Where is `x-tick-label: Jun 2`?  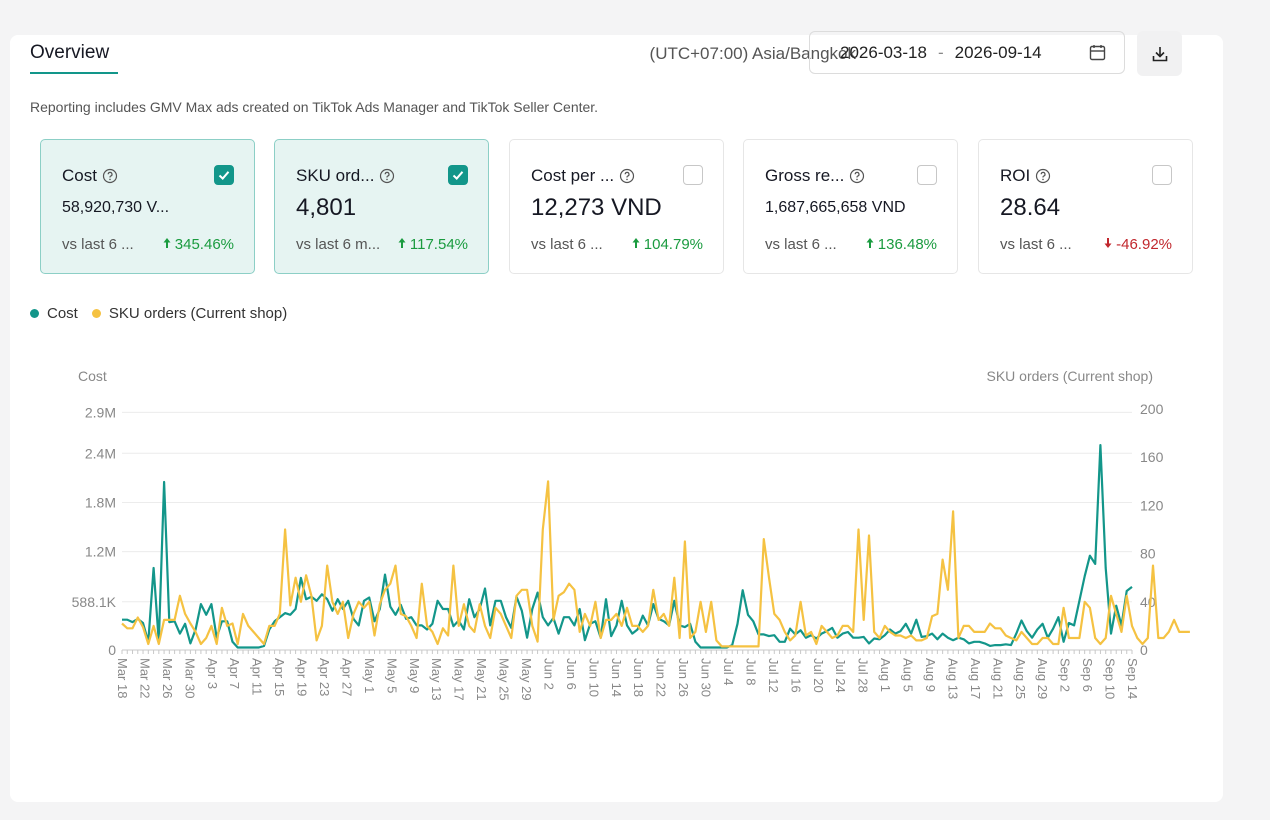
x-tick-label: Jun 2 is located at coordinates (548, 674).